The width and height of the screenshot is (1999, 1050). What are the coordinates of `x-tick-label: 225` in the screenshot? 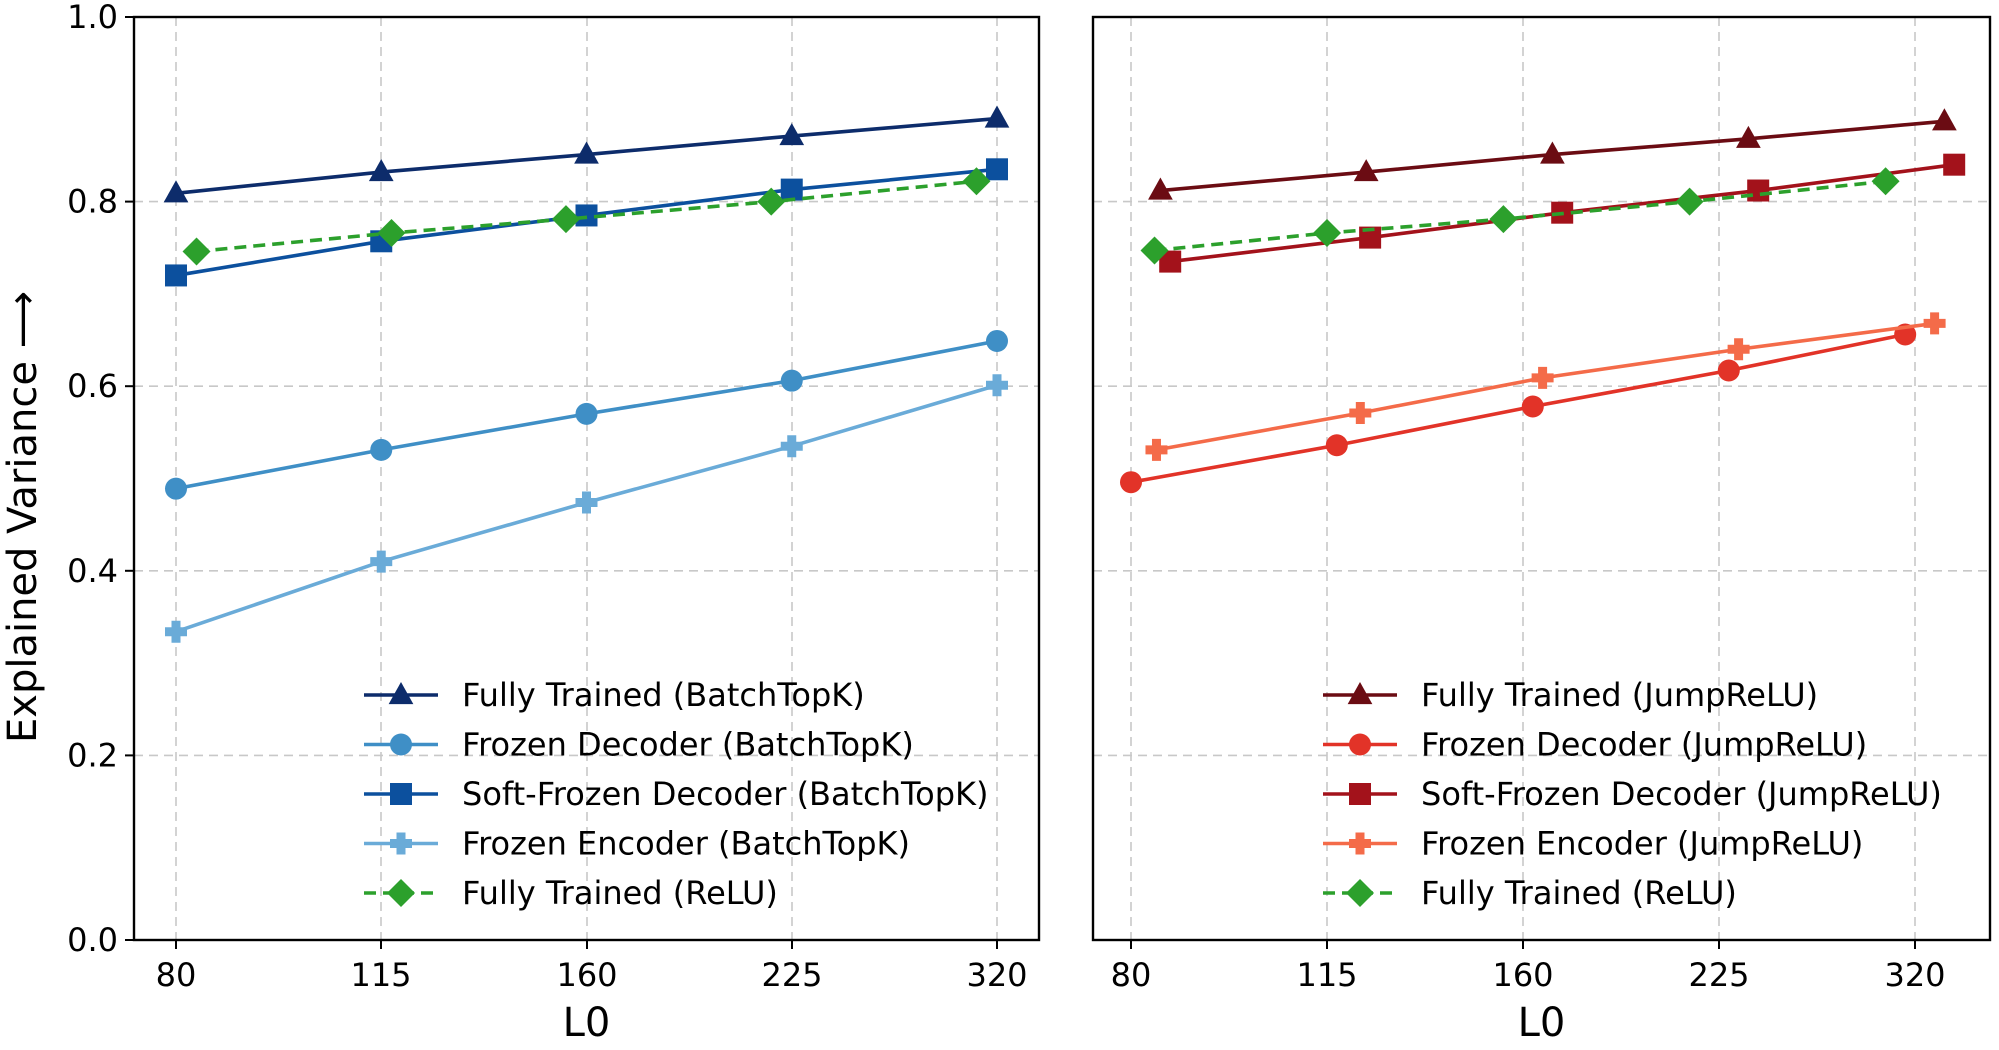 It's located at (1718, 975).